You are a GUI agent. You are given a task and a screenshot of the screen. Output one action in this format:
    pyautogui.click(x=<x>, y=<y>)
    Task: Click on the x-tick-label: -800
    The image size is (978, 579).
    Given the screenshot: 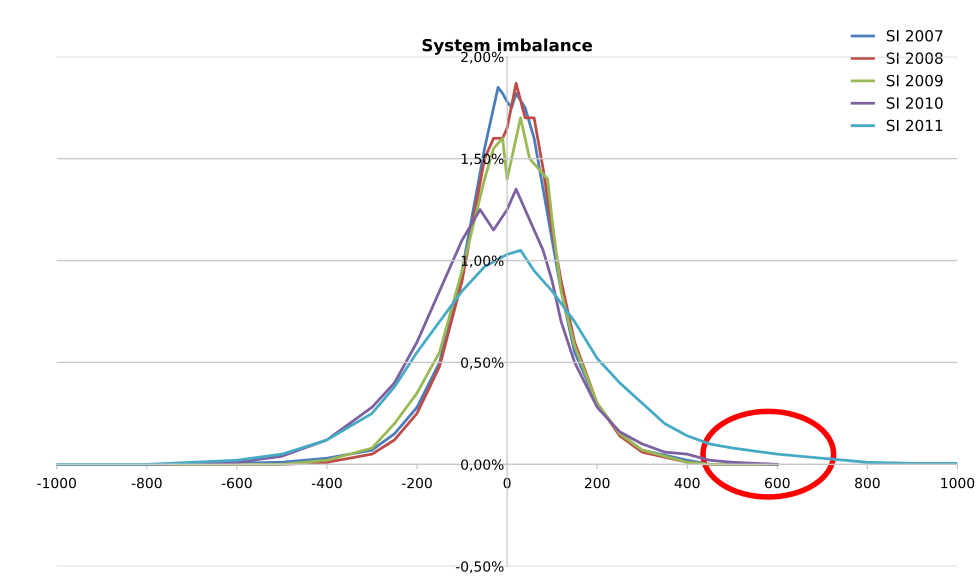 What is the action you would take?
    pyautogui.click(x=147, y=483)
    